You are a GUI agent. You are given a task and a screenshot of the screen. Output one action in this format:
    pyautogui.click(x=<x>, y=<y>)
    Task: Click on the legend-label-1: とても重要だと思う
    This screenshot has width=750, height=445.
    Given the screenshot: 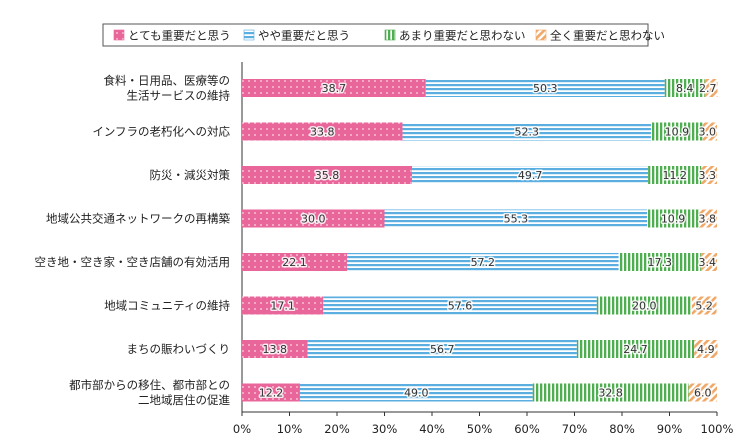 What is the action you would take?
    pyautogui.click(x=179, y=36)
    